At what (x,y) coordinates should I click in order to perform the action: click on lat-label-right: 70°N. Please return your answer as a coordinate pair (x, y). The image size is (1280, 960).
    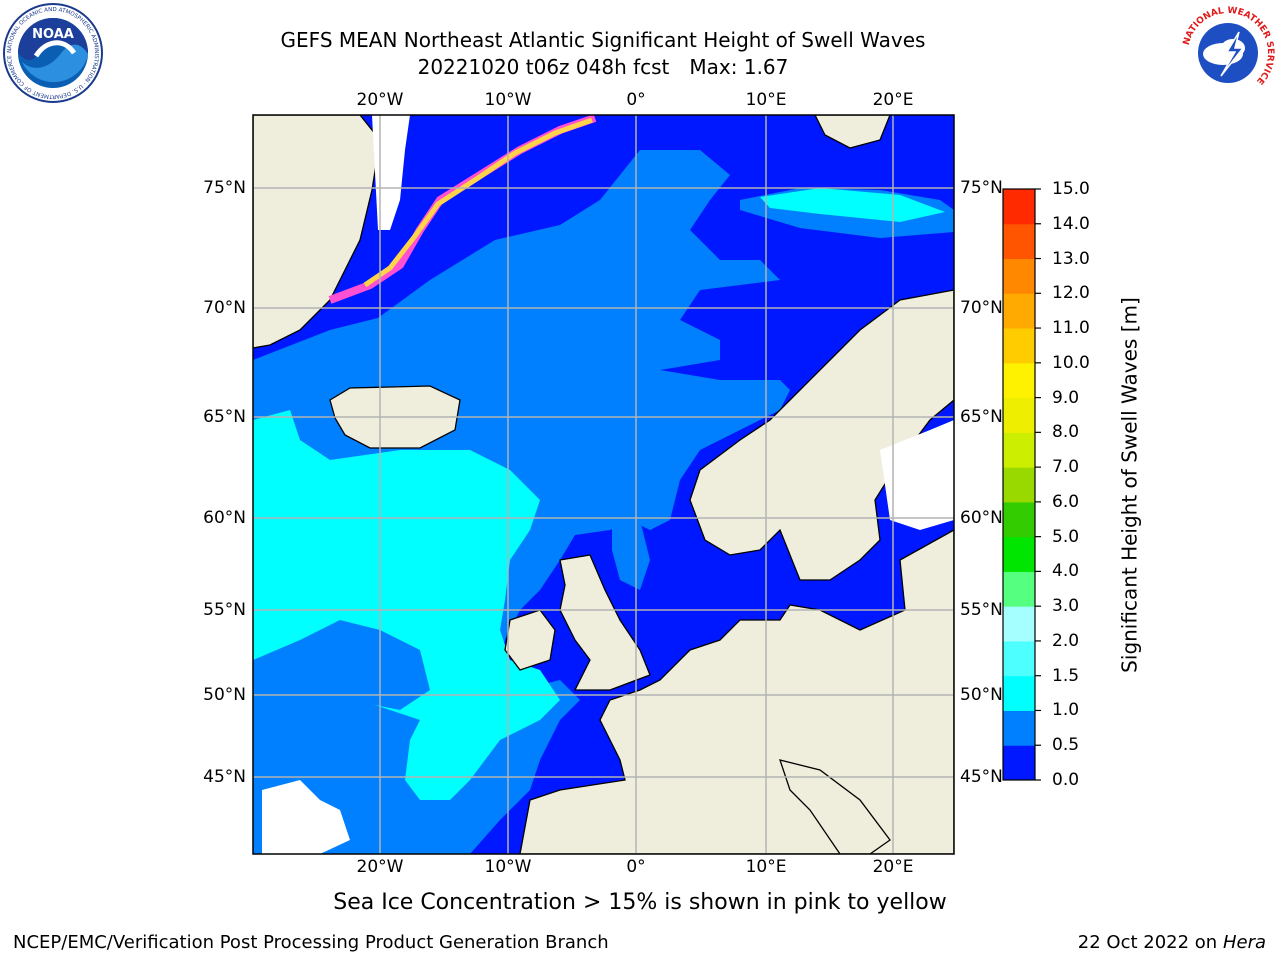
    Looking at the image, I should click on (981, 308).